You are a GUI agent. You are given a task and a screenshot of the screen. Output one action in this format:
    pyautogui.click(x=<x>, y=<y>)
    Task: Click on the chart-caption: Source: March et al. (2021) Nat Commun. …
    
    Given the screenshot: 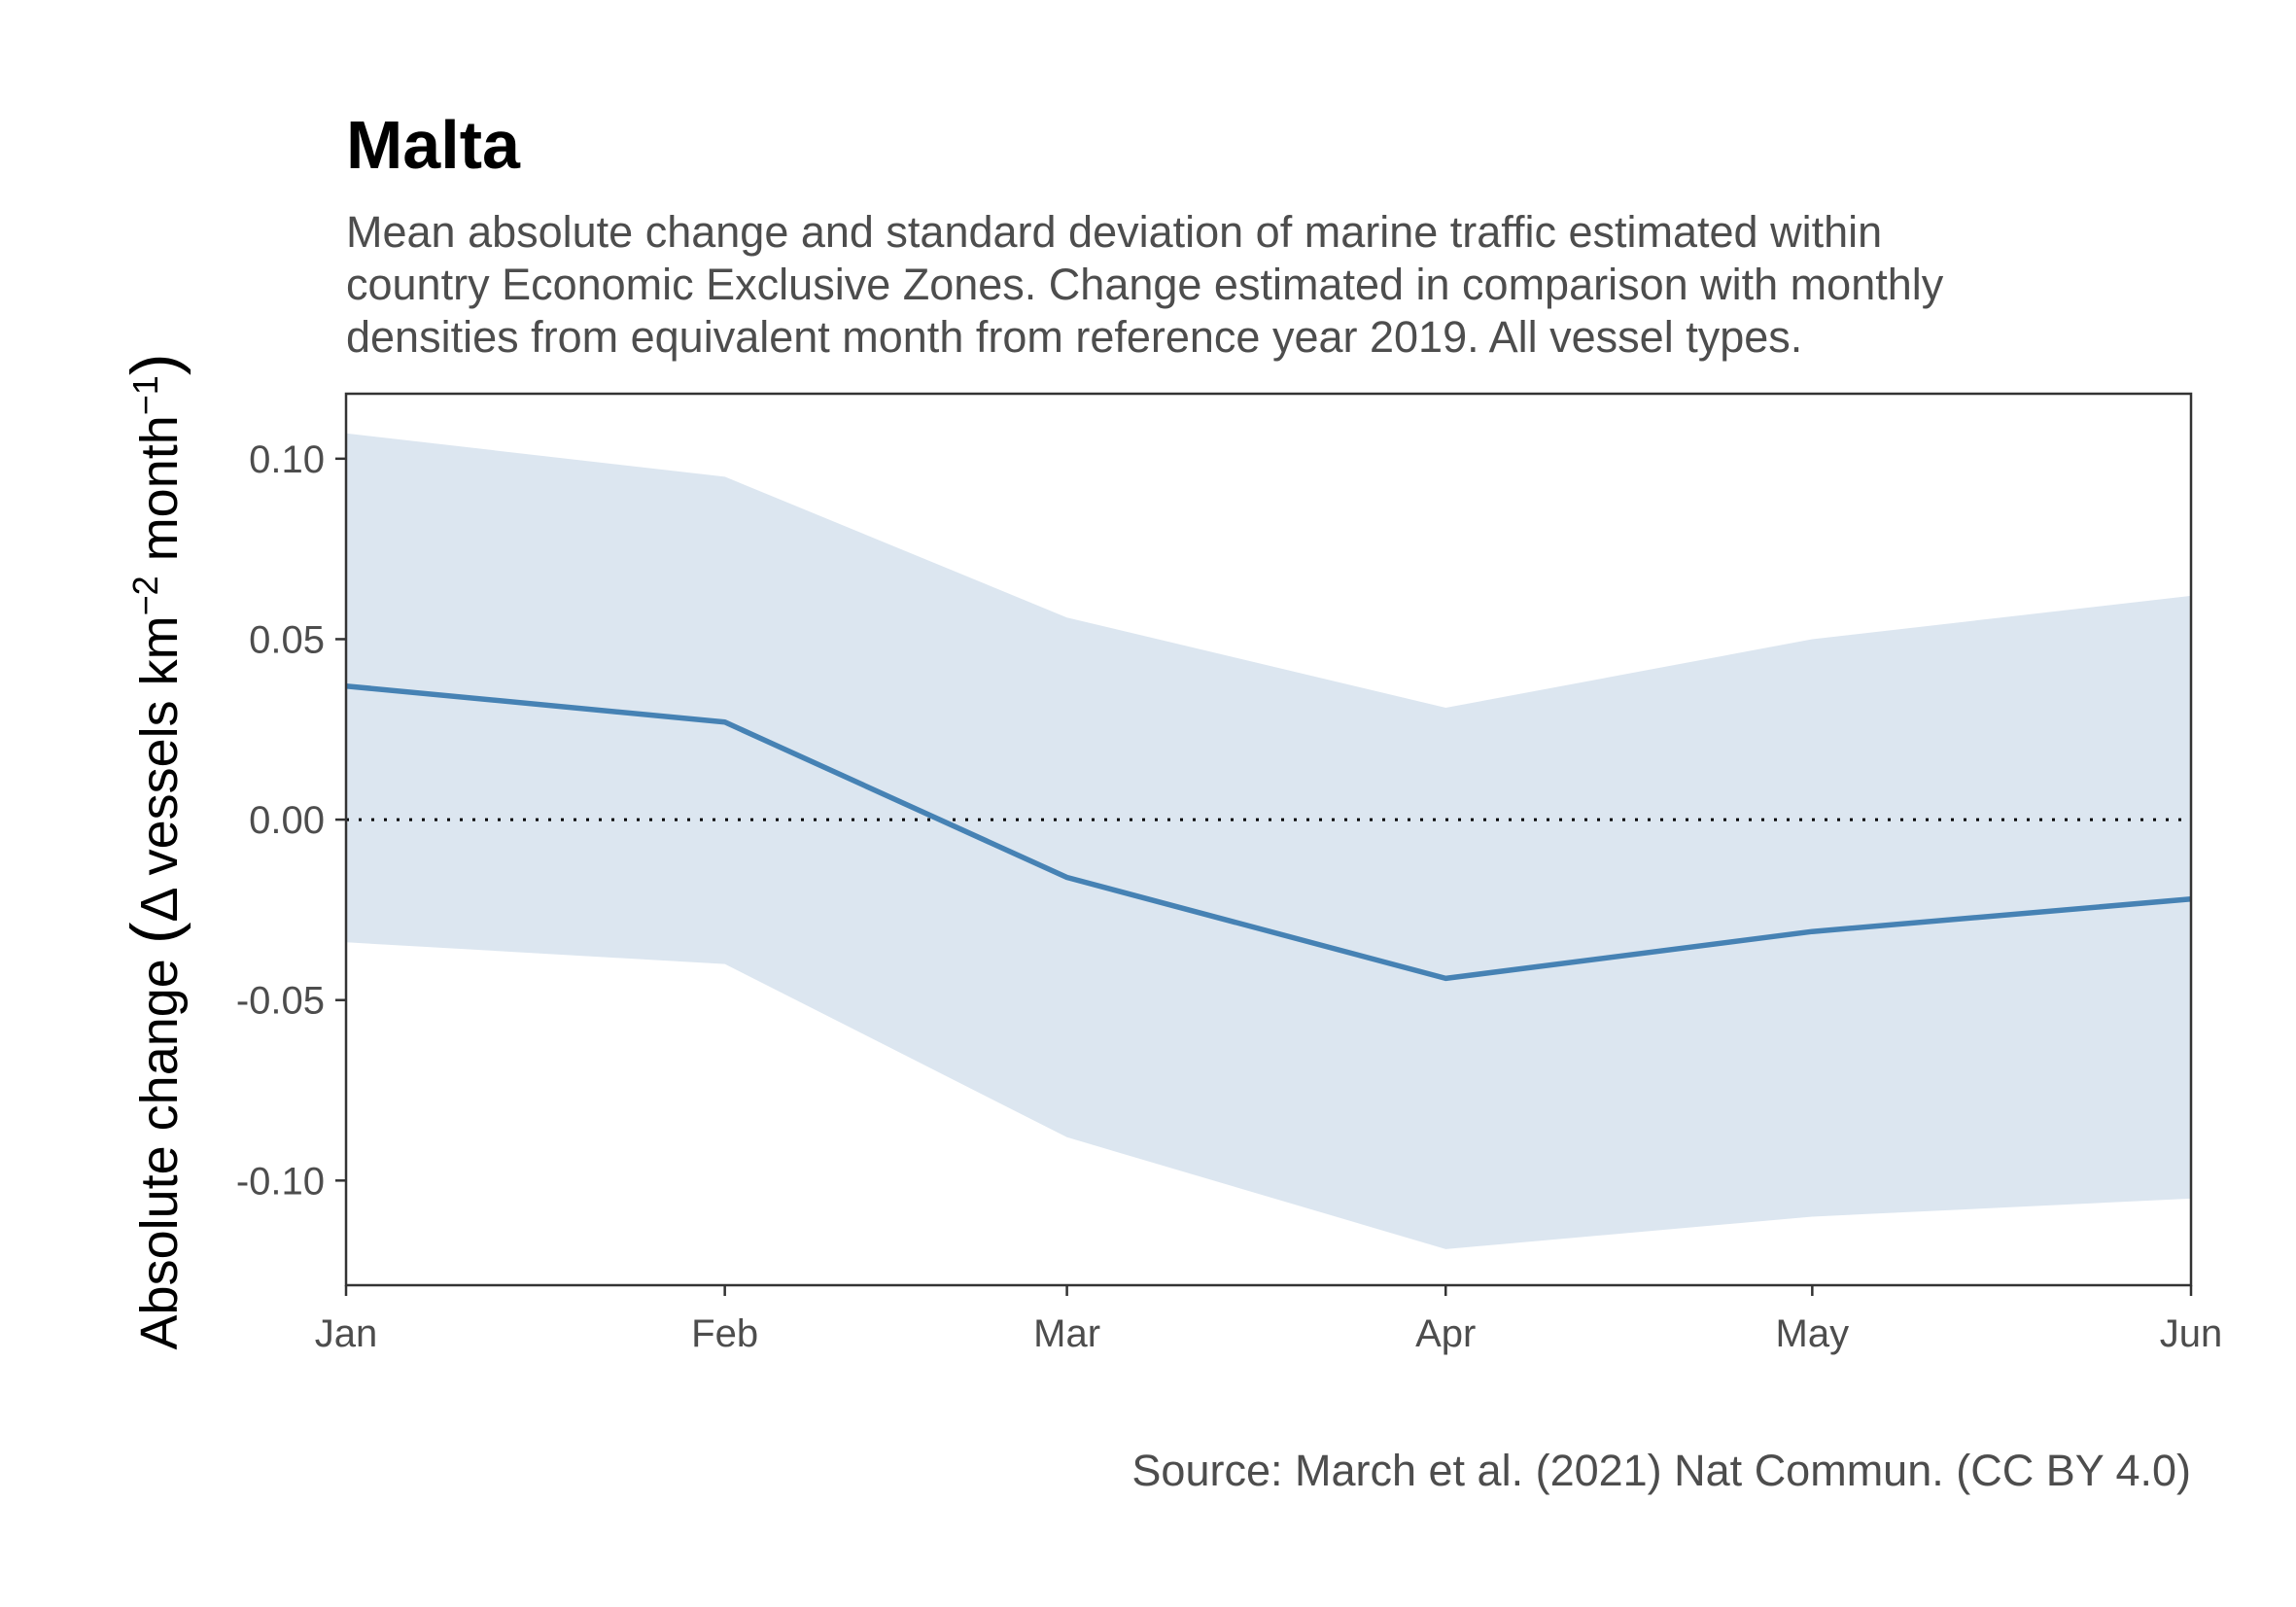 What is the action you would take?
    pyautogui.click(x=1661, y=1470)
    